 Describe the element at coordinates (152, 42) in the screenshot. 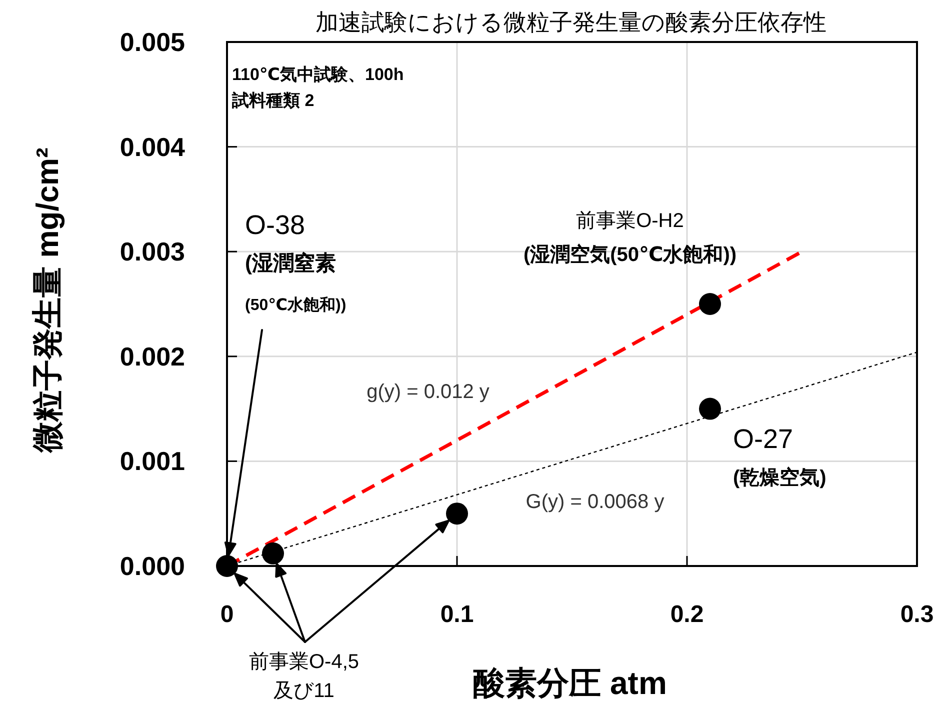

I see `y-tick-label: 0.005` at that location.